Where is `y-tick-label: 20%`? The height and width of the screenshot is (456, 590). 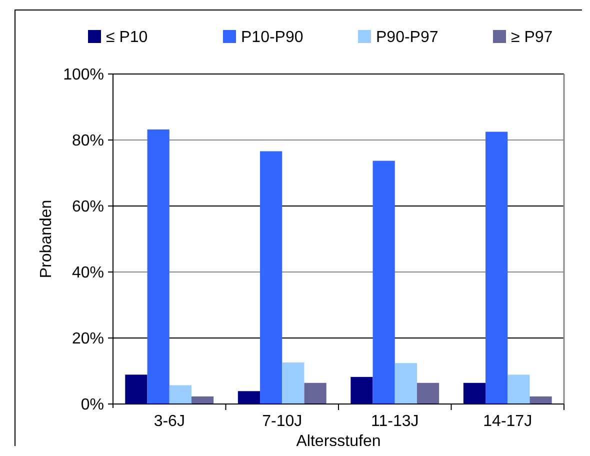
y-tick-label: 20% is located at coordinates (88, 339).